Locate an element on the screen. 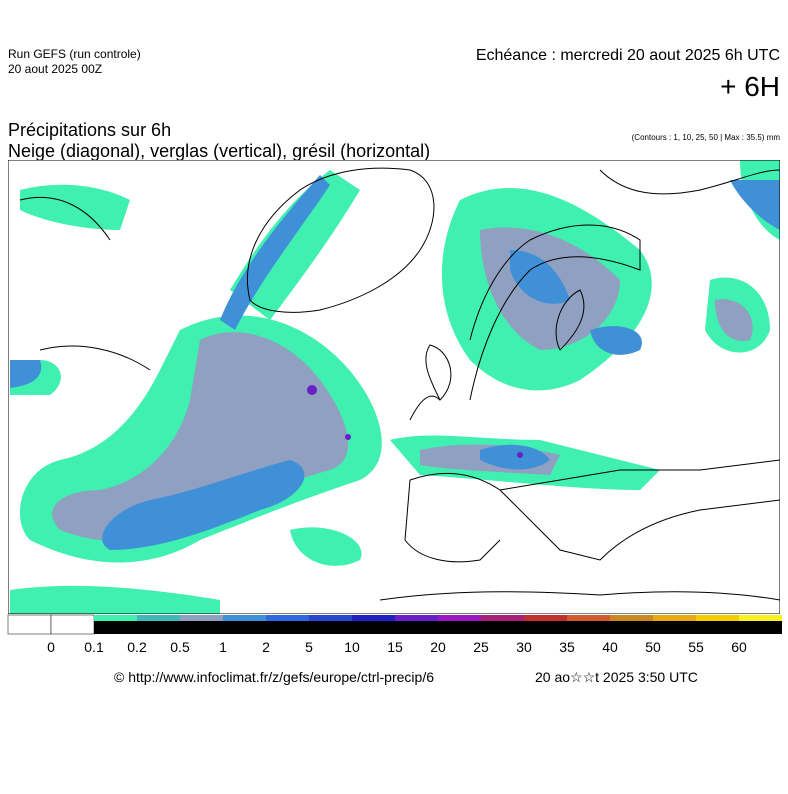 The width and height of the screenshot is (788, 794). legend-label: 60 is located at coordinates (739, 647).